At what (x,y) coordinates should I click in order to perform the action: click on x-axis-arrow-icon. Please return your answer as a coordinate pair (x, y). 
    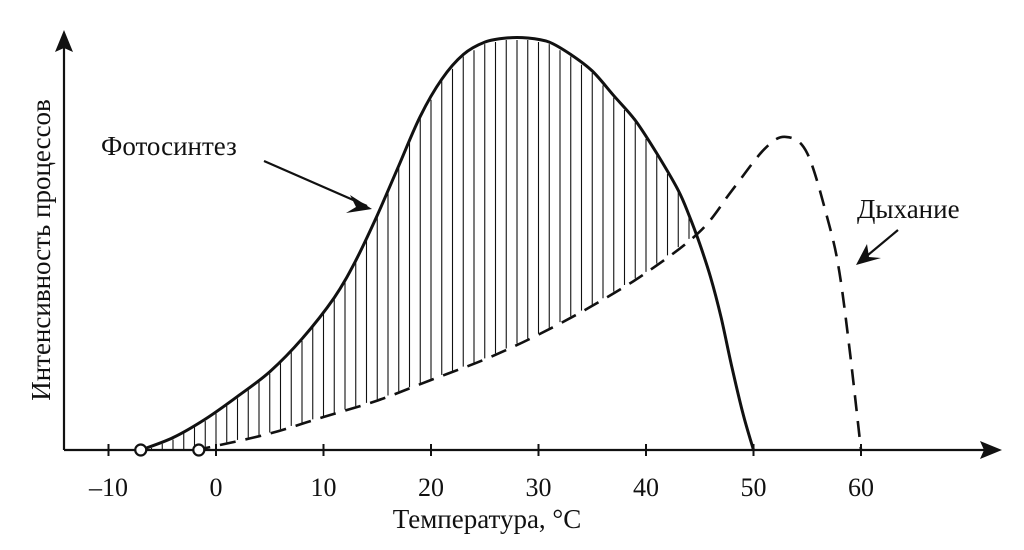
    Looking at the image, I should click on (991, 450).